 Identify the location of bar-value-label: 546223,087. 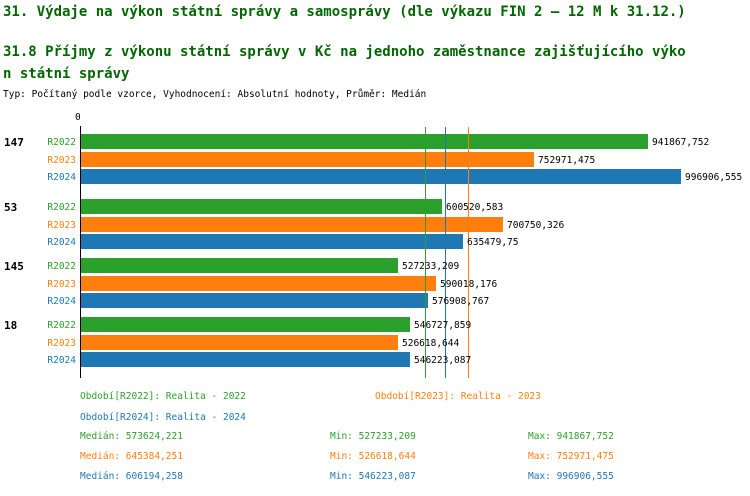
(443, 360).